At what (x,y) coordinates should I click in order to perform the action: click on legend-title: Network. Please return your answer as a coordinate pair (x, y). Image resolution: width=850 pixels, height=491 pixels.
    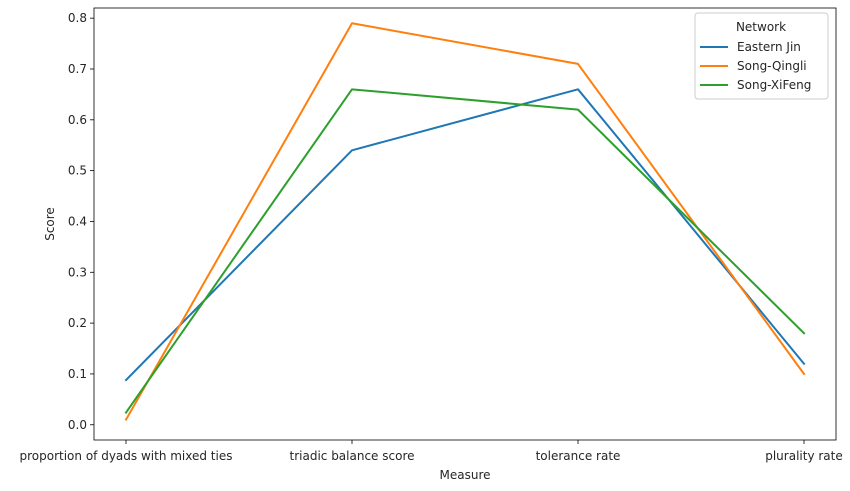
    Looking at the image, I should click on (761, 27).